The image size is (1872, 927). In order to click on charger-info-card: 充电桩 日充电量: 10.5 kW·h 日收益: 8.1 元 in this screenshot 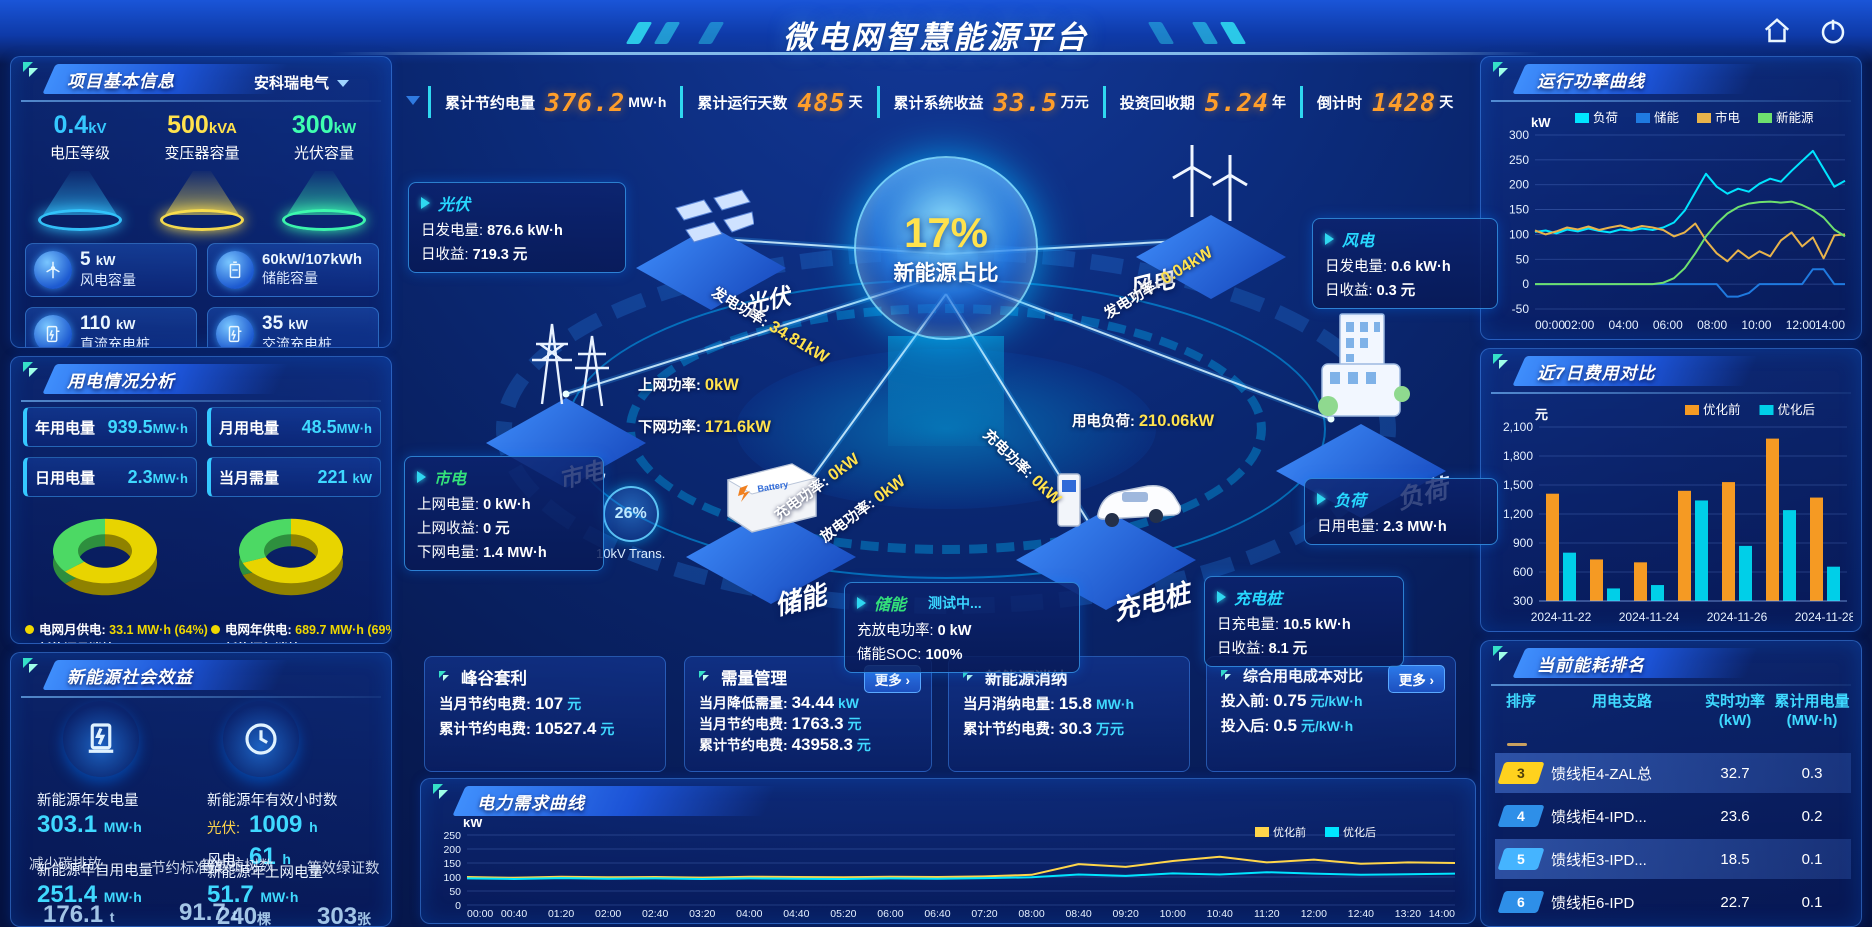, I will do `click(1304, 621)`.